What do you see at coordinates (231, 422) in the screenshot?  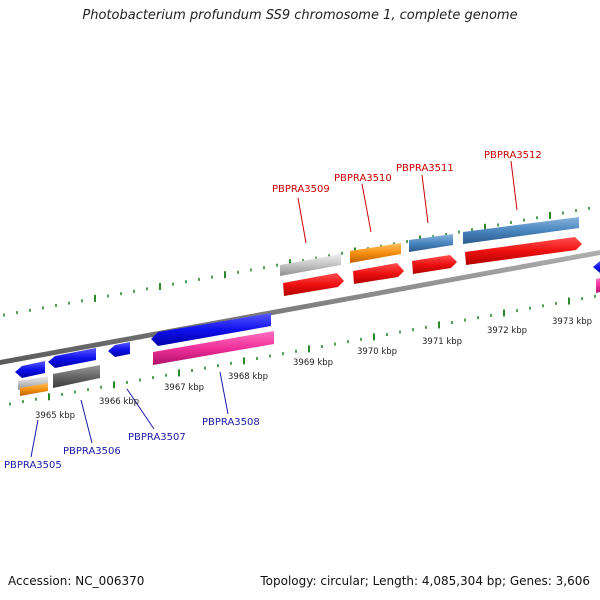 I see `gene-label-pbpra3508: PBPRA3508` at bounding box center [231, 422].